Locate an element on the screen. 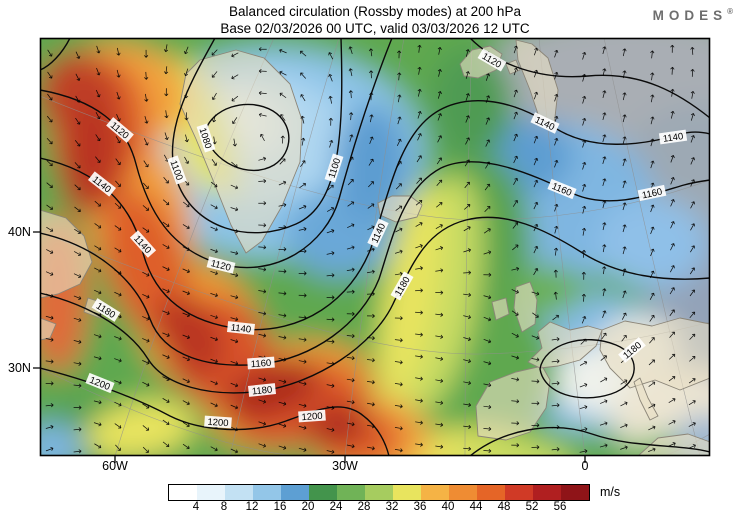  contour-label: 1120 is located at coordinates (221, 265).